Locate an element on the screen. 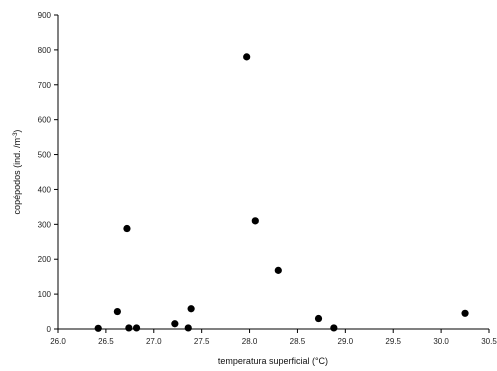 This screenshot has width=497, height=371. y-axis-label-superscript: -3 is located at coordinates (16, 135).